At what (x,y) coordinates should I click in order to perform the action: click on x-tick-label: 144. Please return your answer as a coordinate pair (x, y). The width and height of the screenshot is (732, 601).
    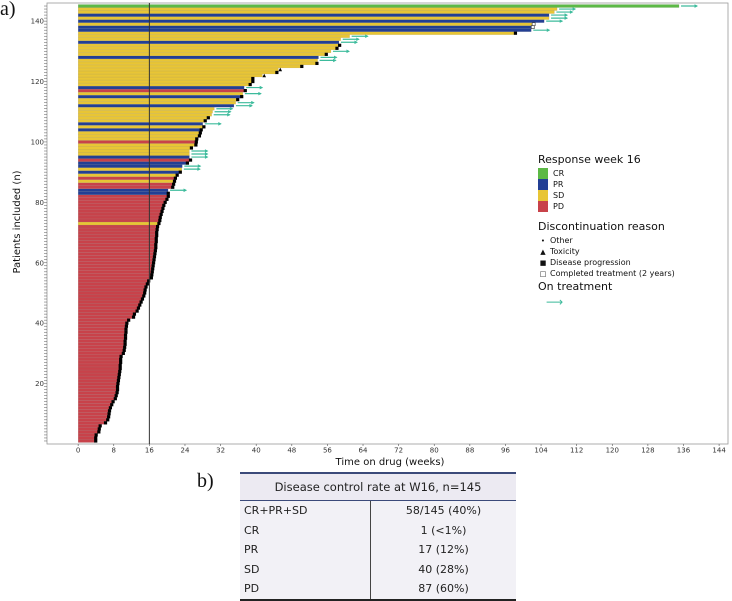
    Looking at the image, I should click on (719, 451).